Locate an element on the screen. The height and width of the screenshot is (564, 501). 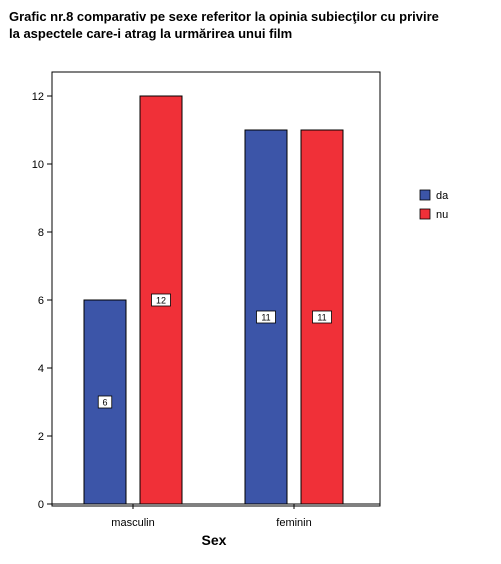
legend-label-da: da is located at coordinates (442, 196).